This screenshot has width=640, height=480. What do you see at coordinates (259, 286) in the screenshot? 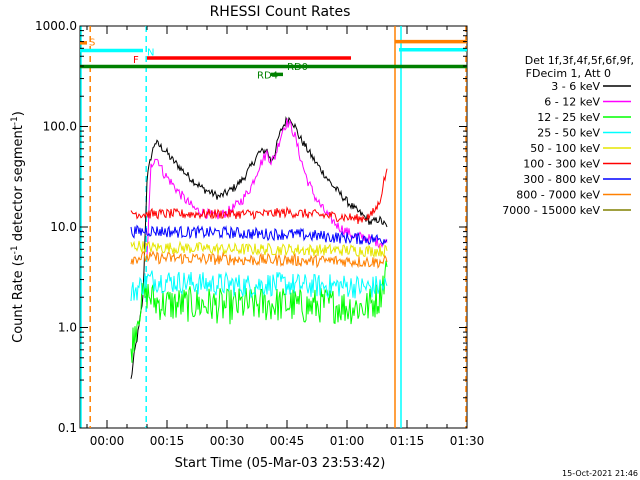
I see `series-25-50-kev` at bounding box center [259, 286].